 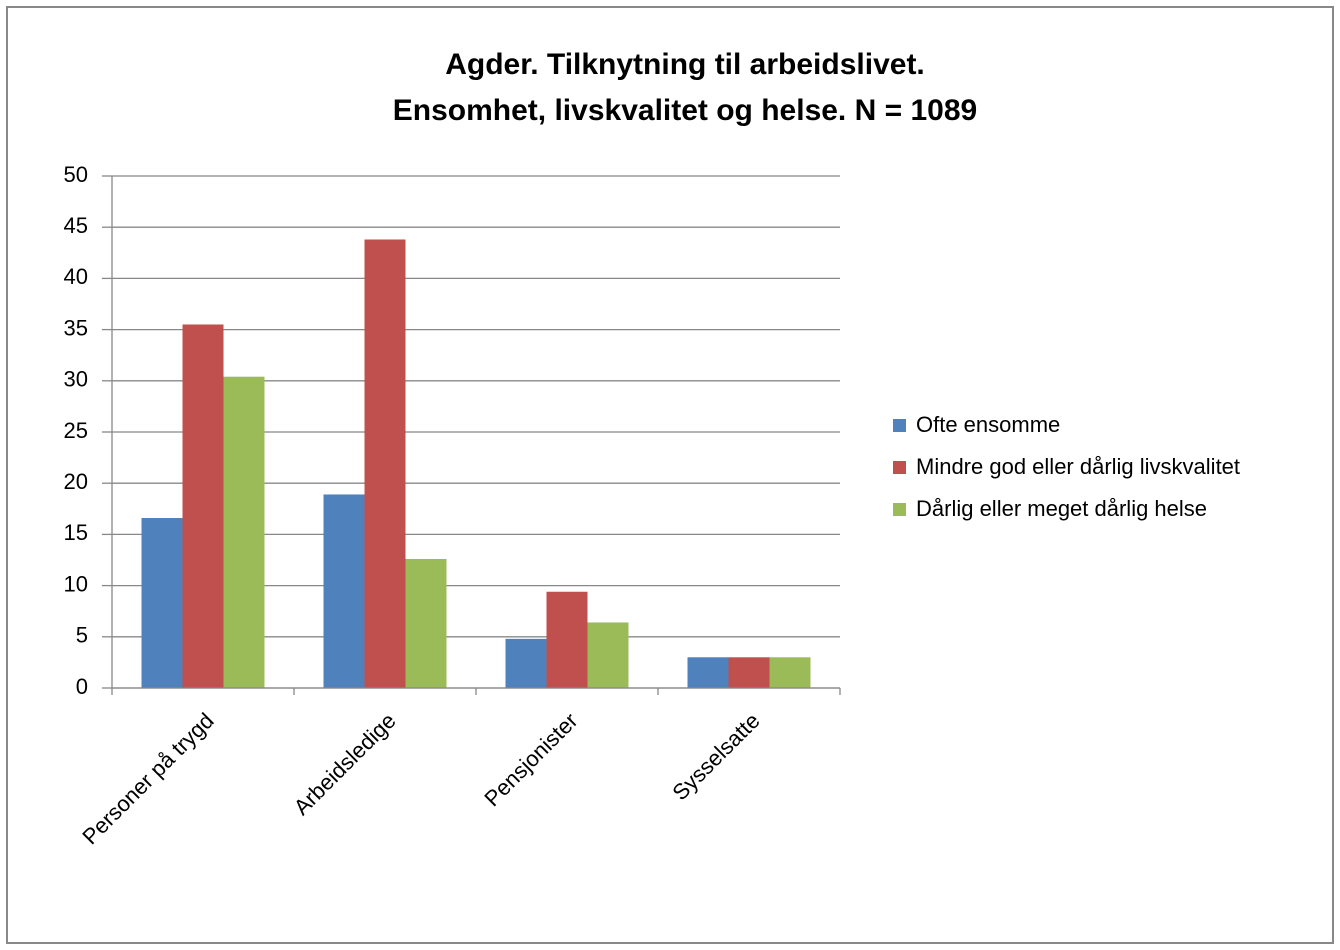 What do you see at coordinates (988, 424) in the screenshot?
I see `legend-label: Ofte ensomme` at bounding box center [988, 424].